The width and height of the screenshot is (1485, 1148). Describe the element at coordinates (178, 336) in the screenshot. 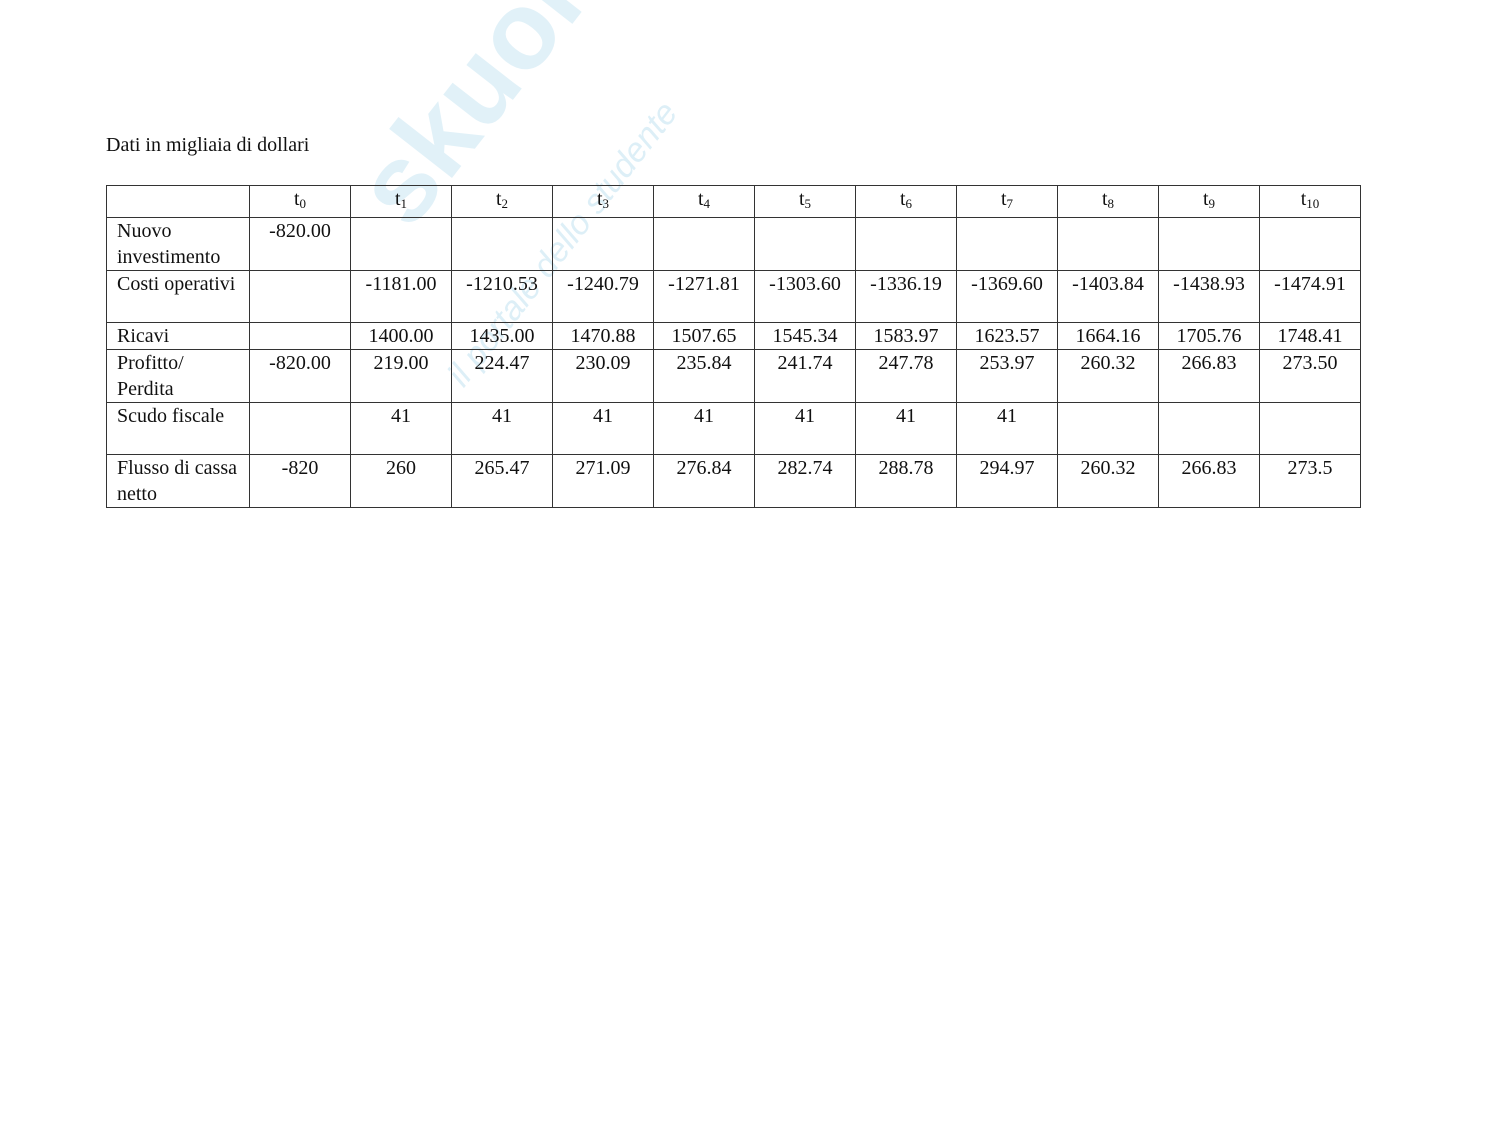

I see `row-label: Ricavi` at that location.